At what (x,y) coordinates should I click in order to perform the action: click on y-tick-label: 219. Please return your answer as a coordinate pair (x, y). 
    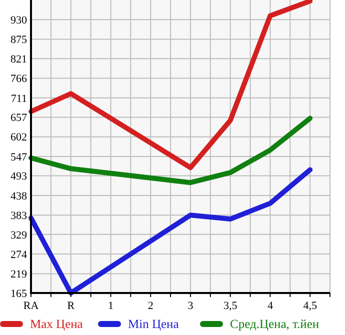
    Looking at the image, I should click on (19, 274).